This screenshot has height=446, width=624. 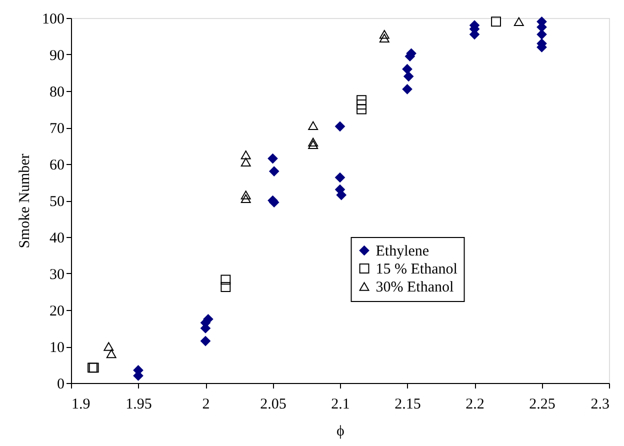 What do you see at coordinates (81, 404) in the screenshot?
I see `x-tick-label: 1.9` at bounding box center [81, 404].